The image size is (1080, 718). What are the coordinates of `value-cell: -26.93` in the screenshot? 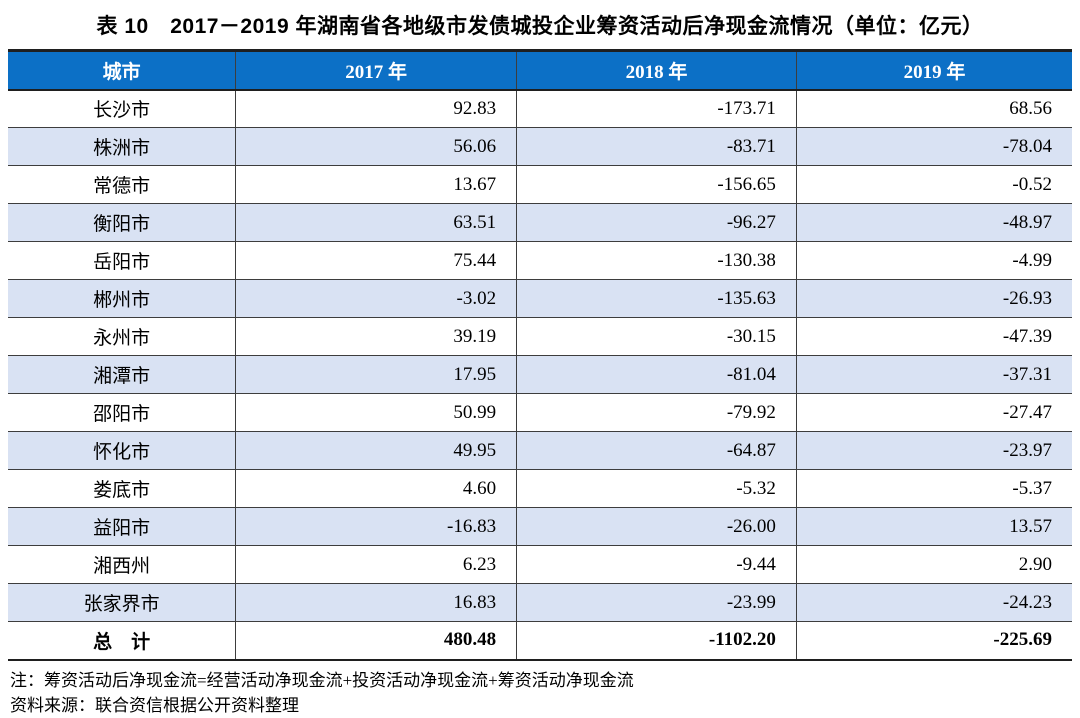 It's located at (933, 298).